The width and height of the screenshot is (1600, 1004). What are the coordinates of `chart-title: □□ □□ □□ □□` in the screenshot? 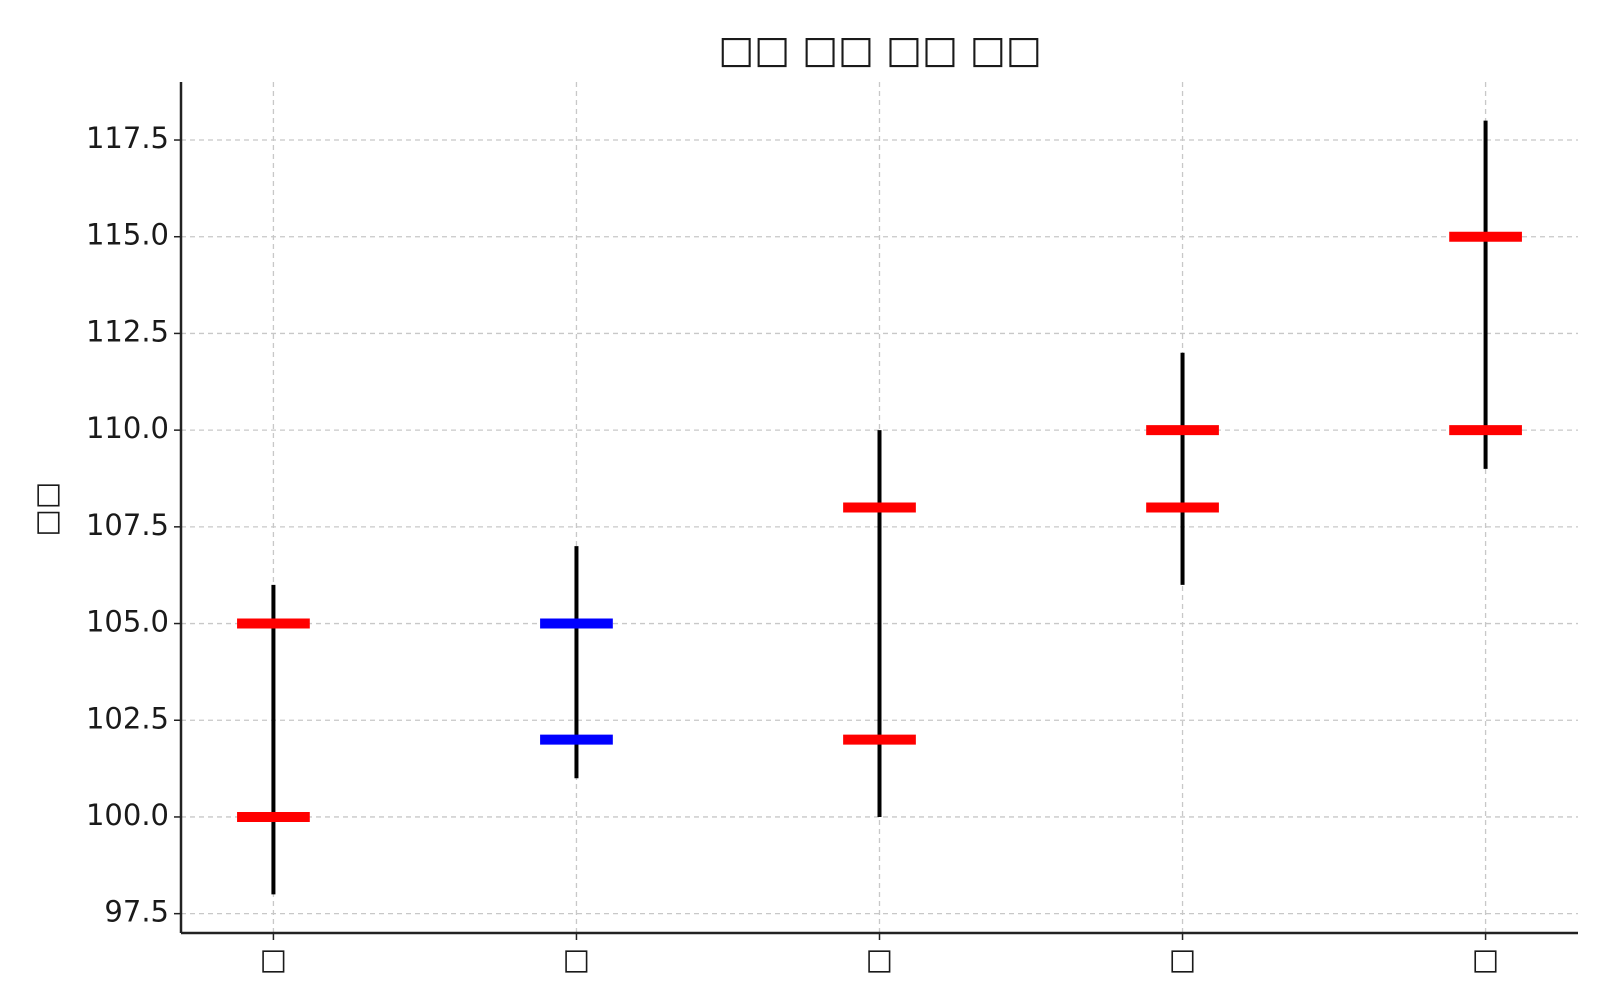 It's located at (879, 50).